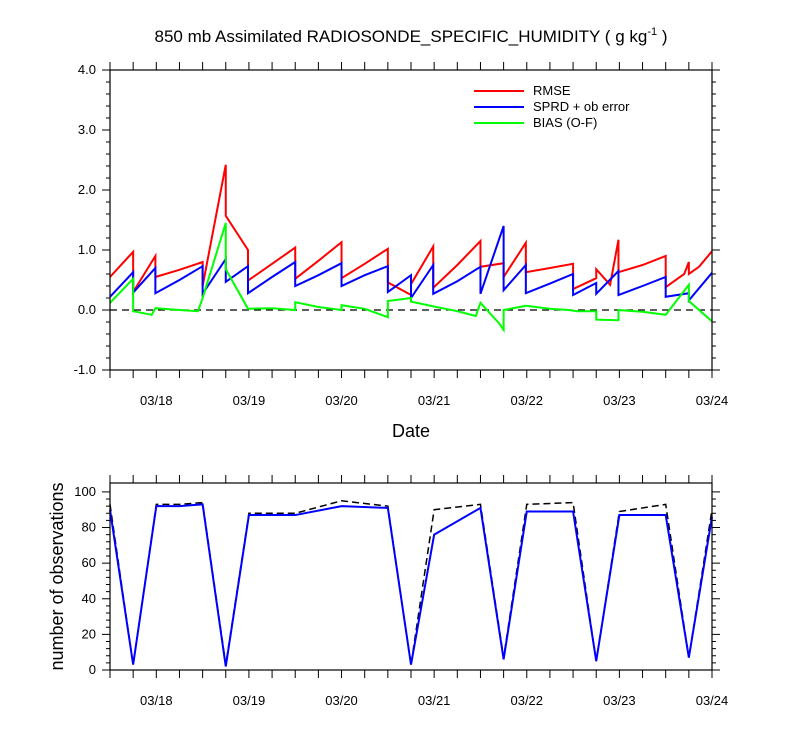  Describe the element at coordinates (249, 400) in the screenshot. I see `top-xtick-label: 03/19` at that location.